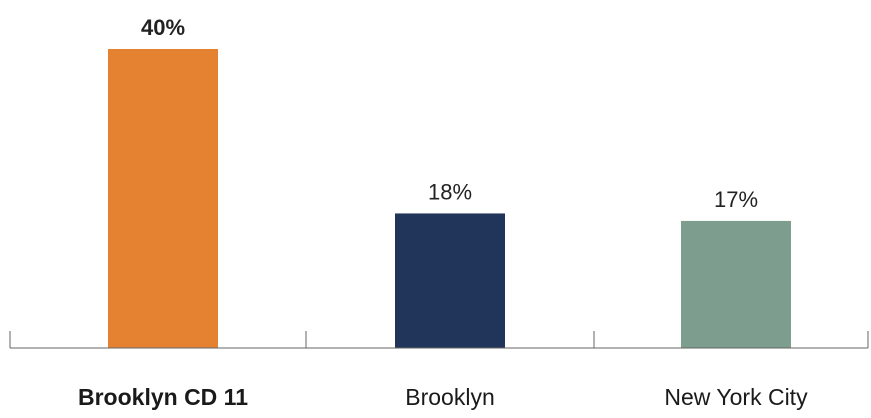 The height and width of the screenshot is (418, 871). I want to click on bar-new-york-city, so click(736, 284).